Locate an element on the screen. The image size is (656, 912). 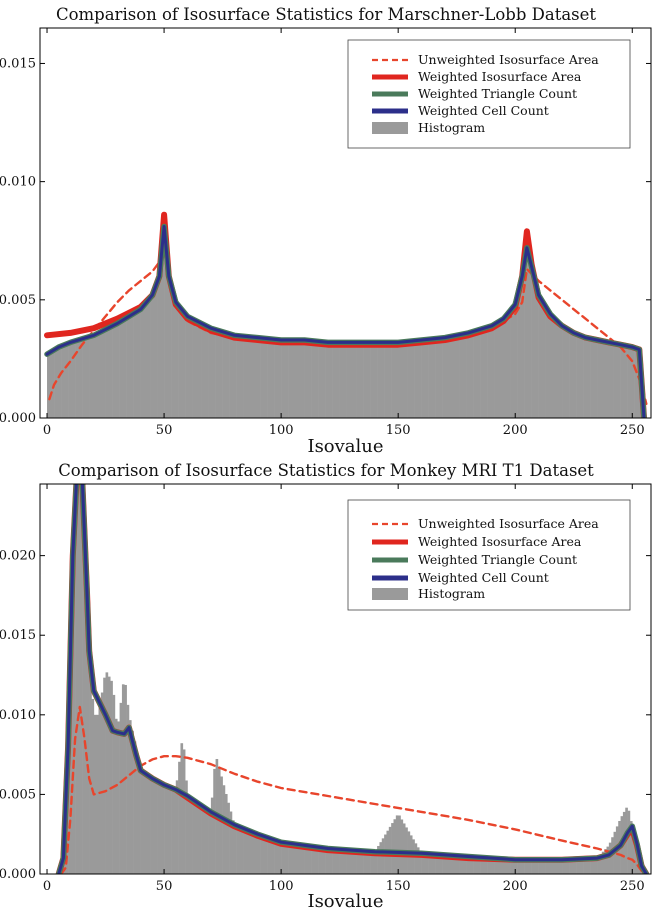
legend-label: Histogram is located at coordinates (451, 593).